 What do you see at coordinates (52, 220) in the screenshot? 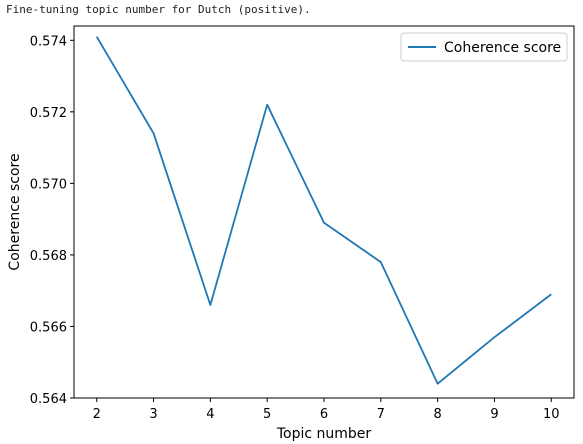
I see `y-axis-ticks: 0.564 0.566 0.568 0.570 0.572 0.574` at bounding box center [52, 220].